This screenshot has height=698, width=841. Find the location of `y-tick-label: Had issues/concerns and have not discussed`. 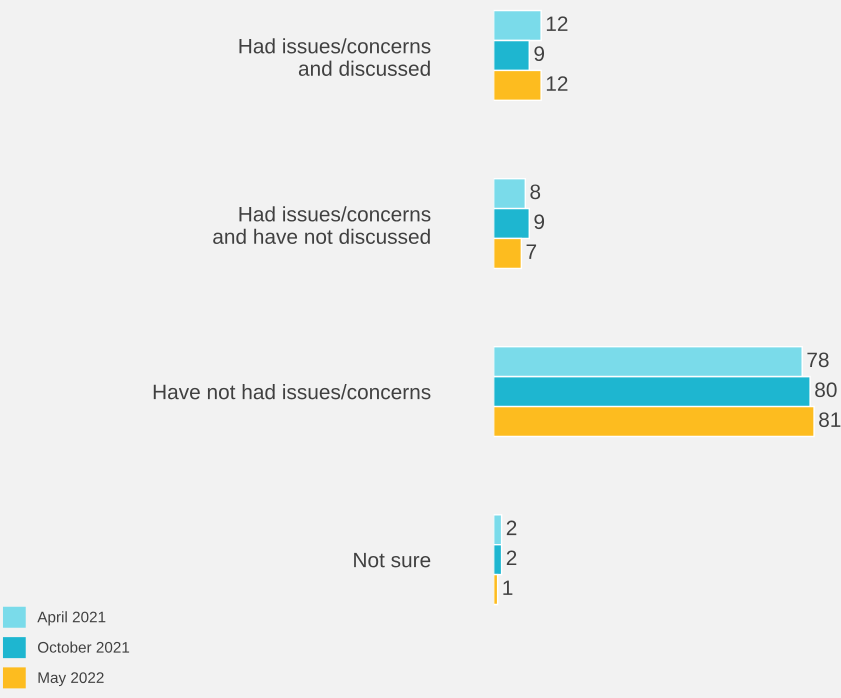

y-tick-label: Had issues/concerns and have not discussed is located at coordinates (321, 225).